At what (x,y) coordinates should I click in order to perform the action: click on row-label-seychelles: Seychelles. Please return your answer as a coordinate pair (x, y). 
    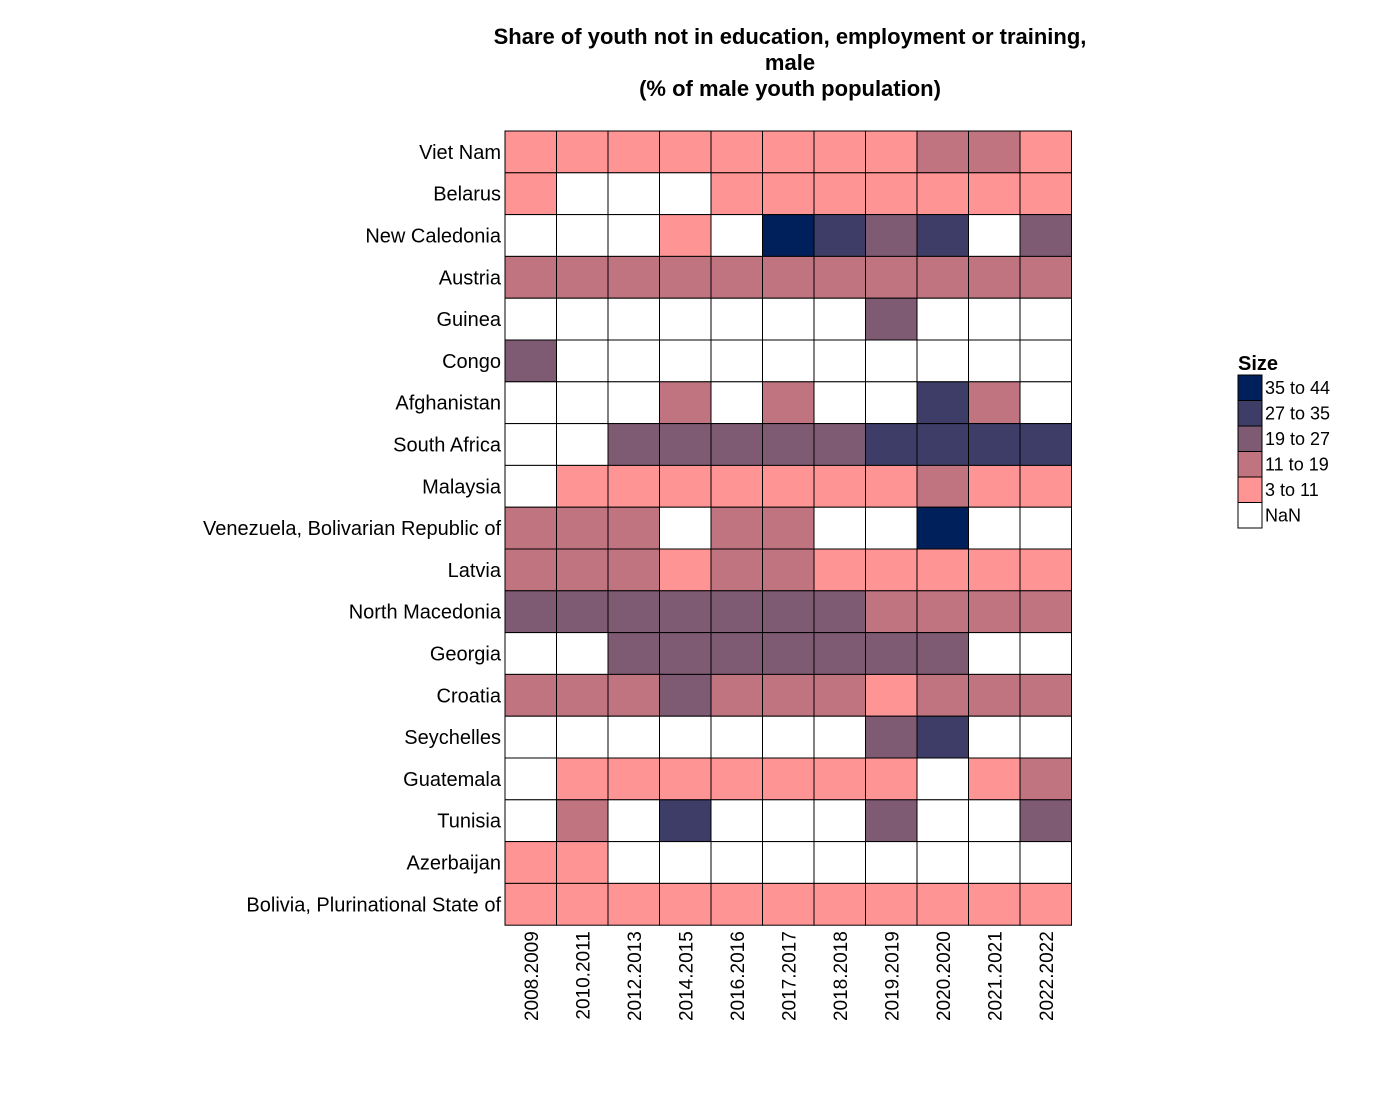
    Looking at the image, I should click on (452, 738).